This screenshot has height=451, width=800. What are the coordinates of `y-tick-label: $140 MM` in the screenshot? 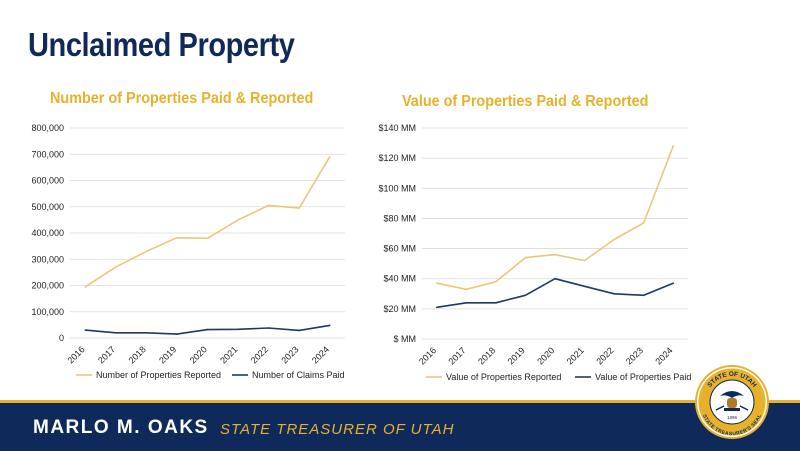 It's located at (397, 128).